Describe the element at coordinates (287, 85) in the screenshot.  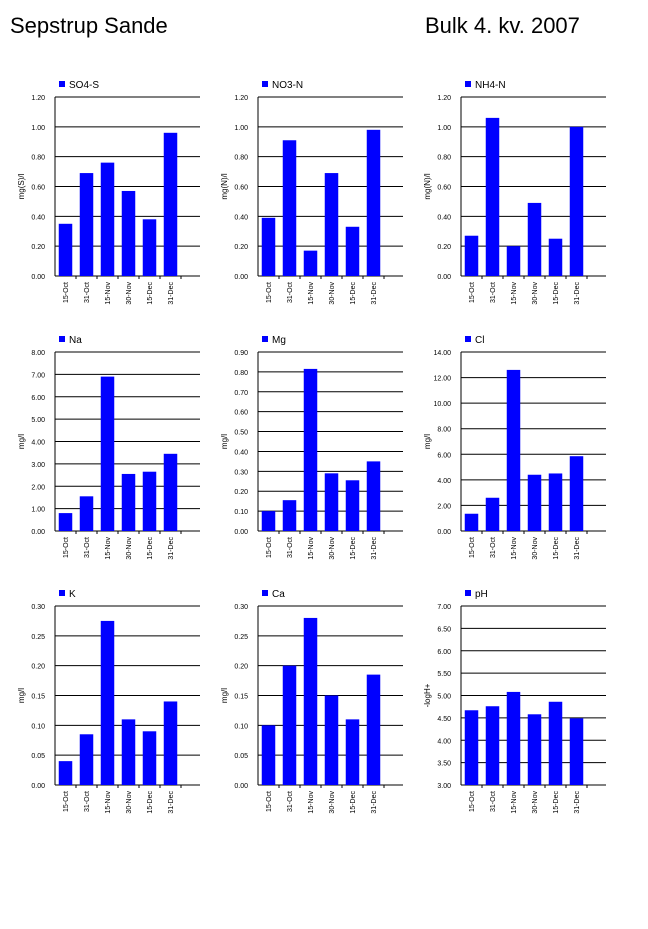
I see `legend-label: NO3-N` at that location.